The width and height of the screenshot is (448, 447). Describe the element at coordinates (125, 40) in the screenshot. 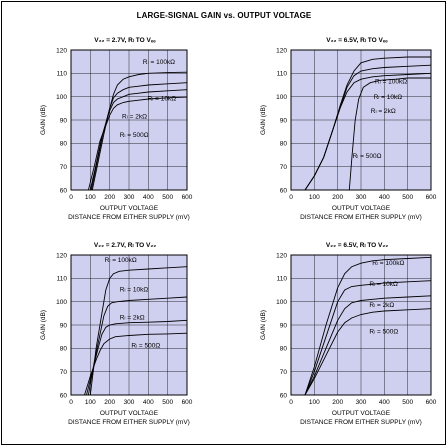

I see `chart-title: V₂₂ = 2.7V, Rₗ TO Vₑₑ` at that location.